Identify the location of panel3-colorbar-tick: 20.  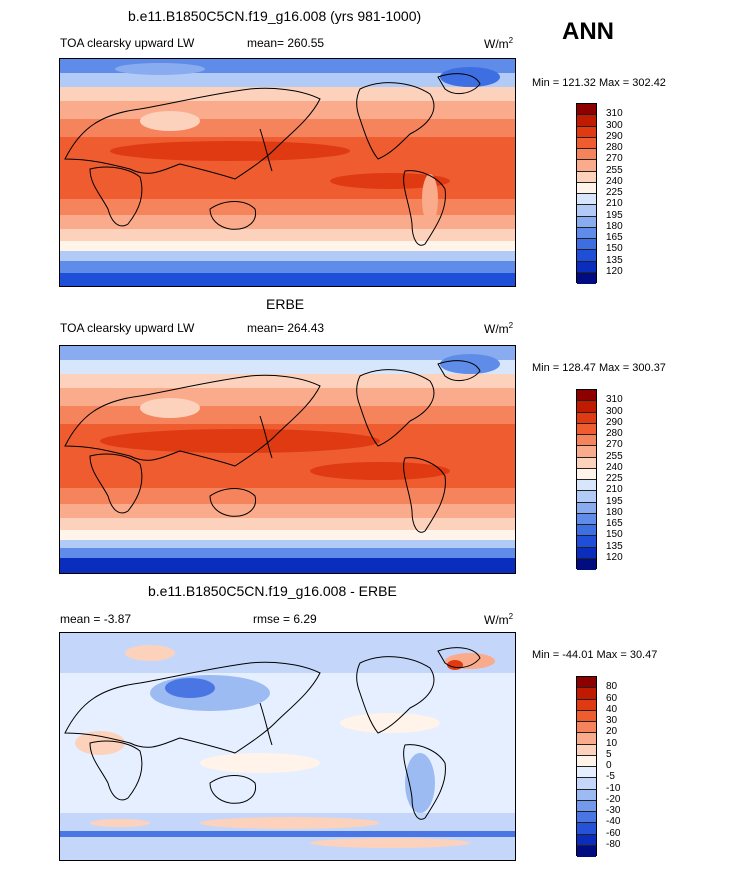
(612, 732).